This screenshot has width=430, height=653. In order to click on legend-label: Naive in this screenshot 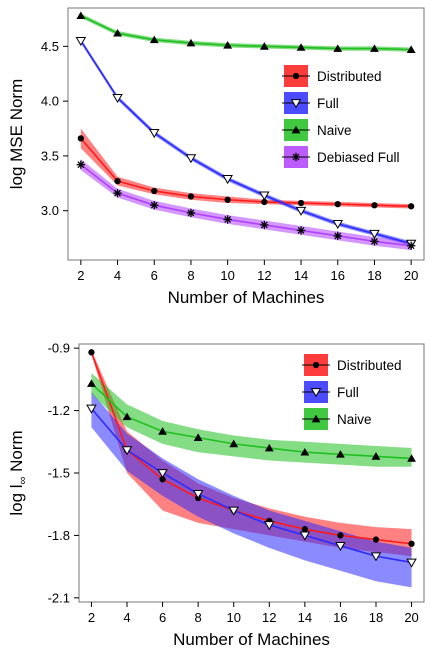, I will do `click(354, 419)`.